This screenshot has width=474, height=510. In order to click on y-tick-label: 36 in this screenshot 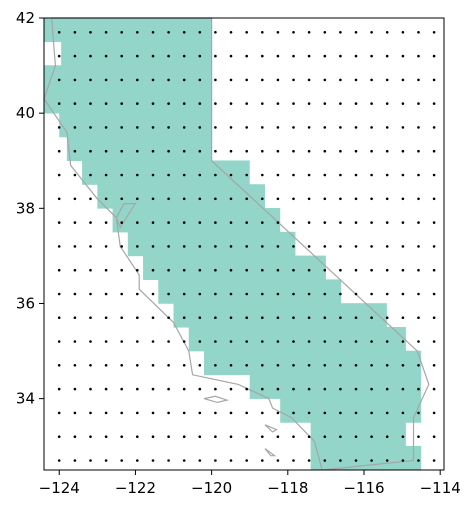, I will do `click(25, 303)`.